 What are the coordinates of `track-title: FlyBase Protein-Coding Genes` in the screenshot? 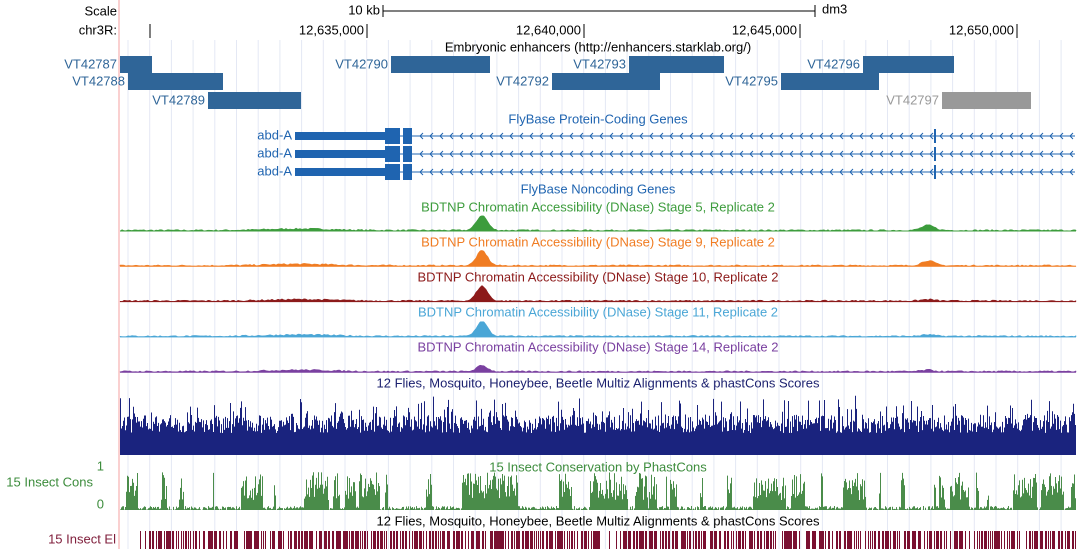 It's located at (598, 118).